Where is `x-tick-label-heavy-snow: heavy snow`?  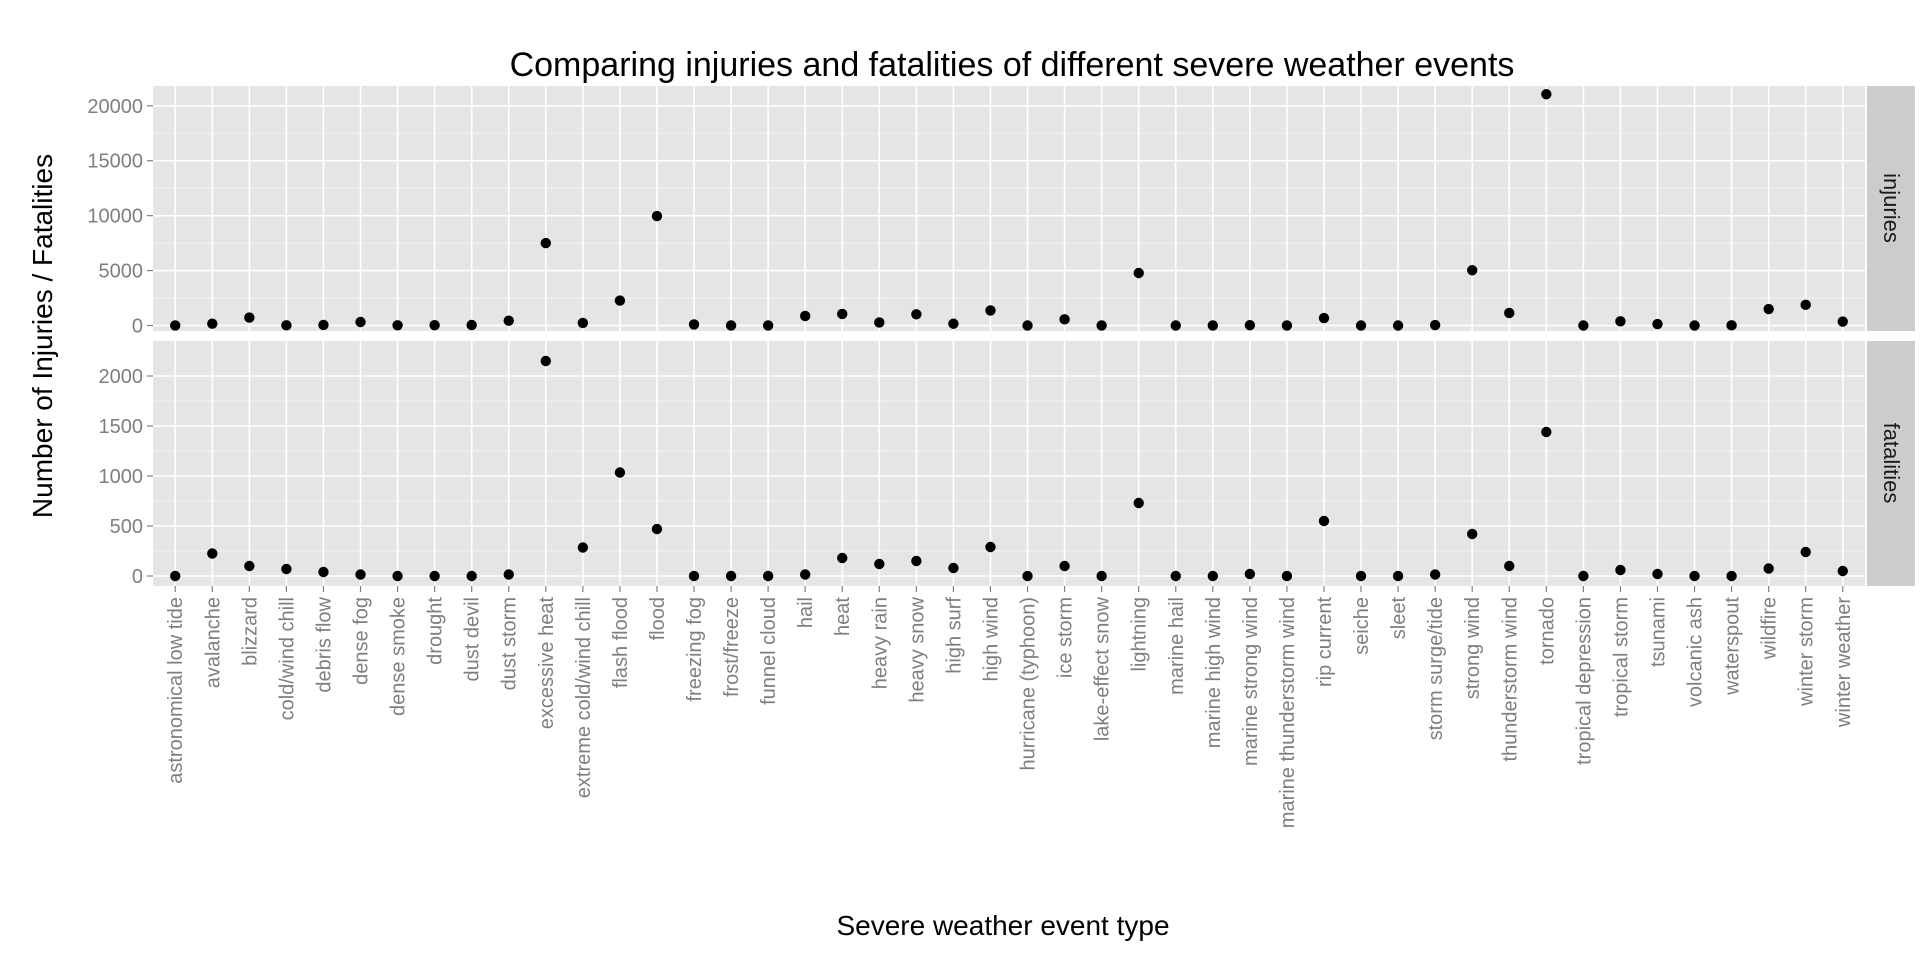
x-tick-label-heavy-snow: heavy snow is located at coordinates (917, 649).